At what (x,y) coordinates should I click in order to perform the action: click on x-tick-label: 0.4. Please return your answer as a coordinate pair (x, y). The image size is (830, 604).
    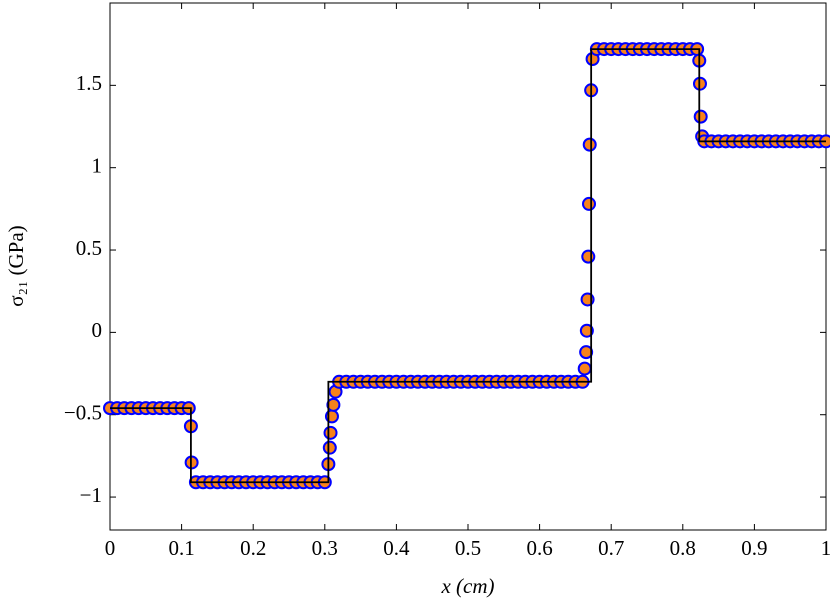
    Looking at the image, I should click on (396, 548).